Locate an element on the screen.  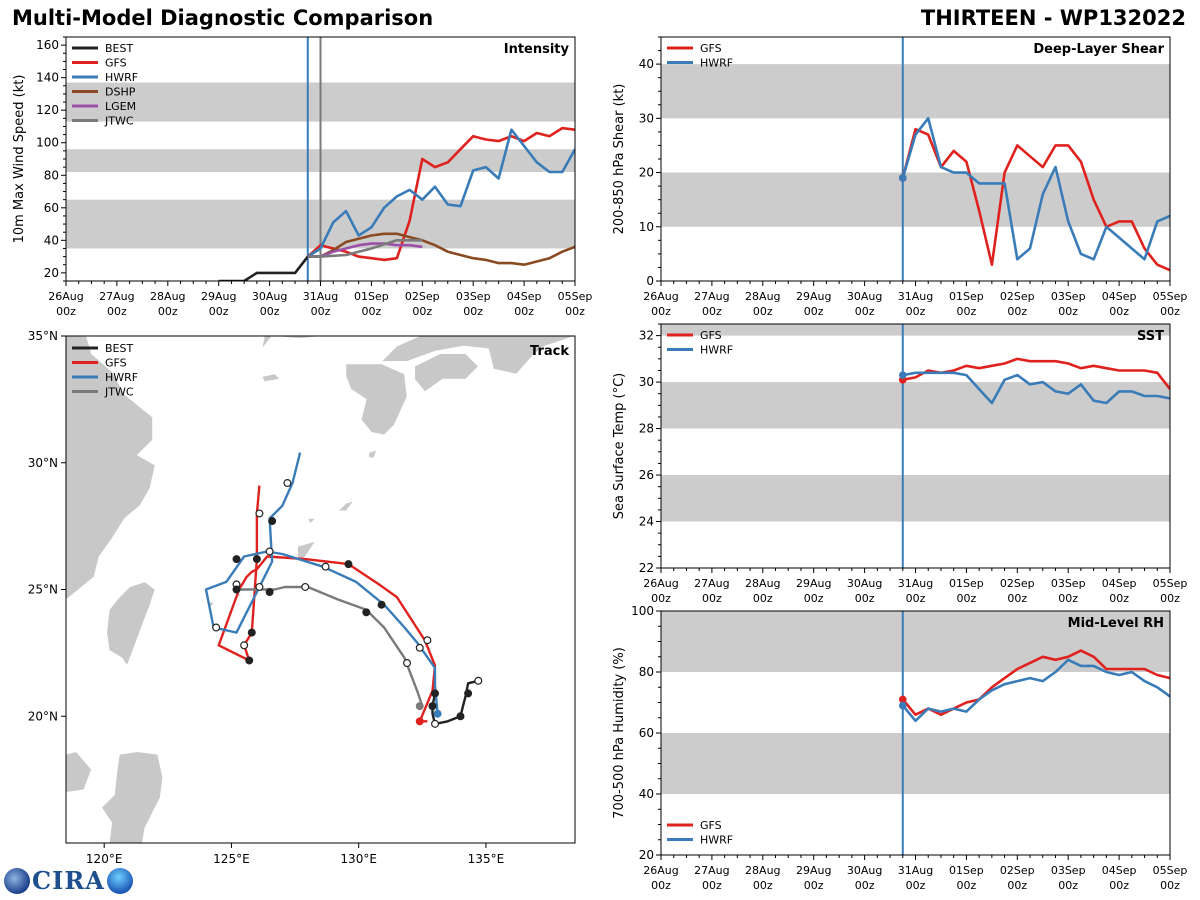
intensity-ytick-label: 120 is located at coordinates (47, 110).